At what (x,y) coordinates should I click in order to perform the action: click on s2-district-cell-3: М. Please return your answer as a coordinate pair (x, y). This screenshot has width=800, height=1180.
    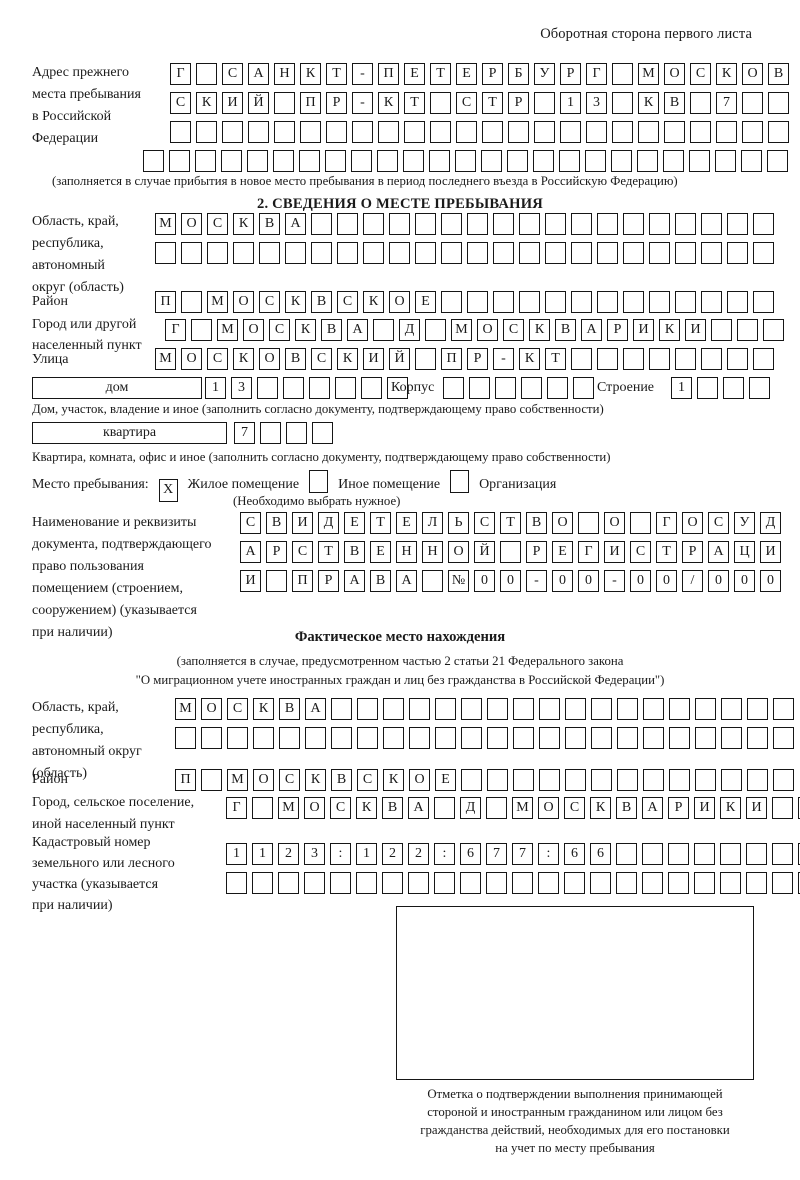
    Looking at the image, I should click on (217, 302).